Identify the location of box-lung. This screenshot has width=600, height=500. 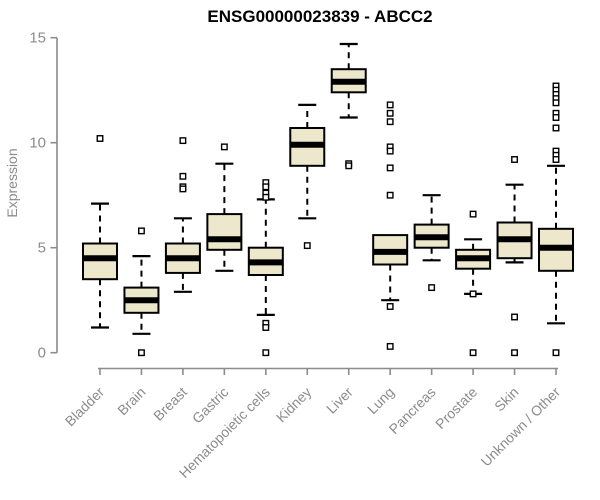
(390, 225).